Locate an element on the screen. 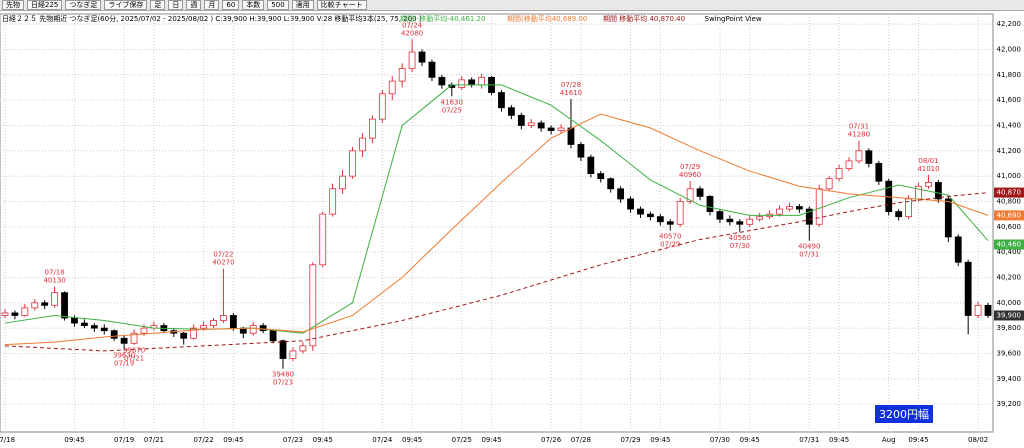  legend-entry: 期間(移動平均40,689.00 is located at coordinates (547, 18).